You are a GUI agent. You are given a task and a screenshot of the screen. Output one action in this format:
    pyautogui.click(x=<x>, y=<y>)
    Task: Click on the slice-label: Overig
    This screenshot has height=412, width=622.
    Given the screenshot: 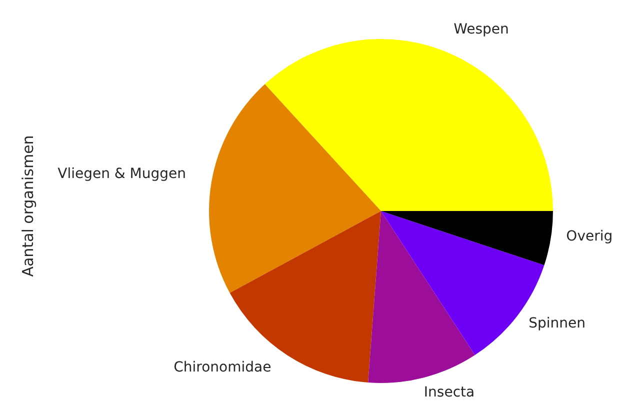 What is the action you would take?
    pyautogui.click(x=589, y=236)
    